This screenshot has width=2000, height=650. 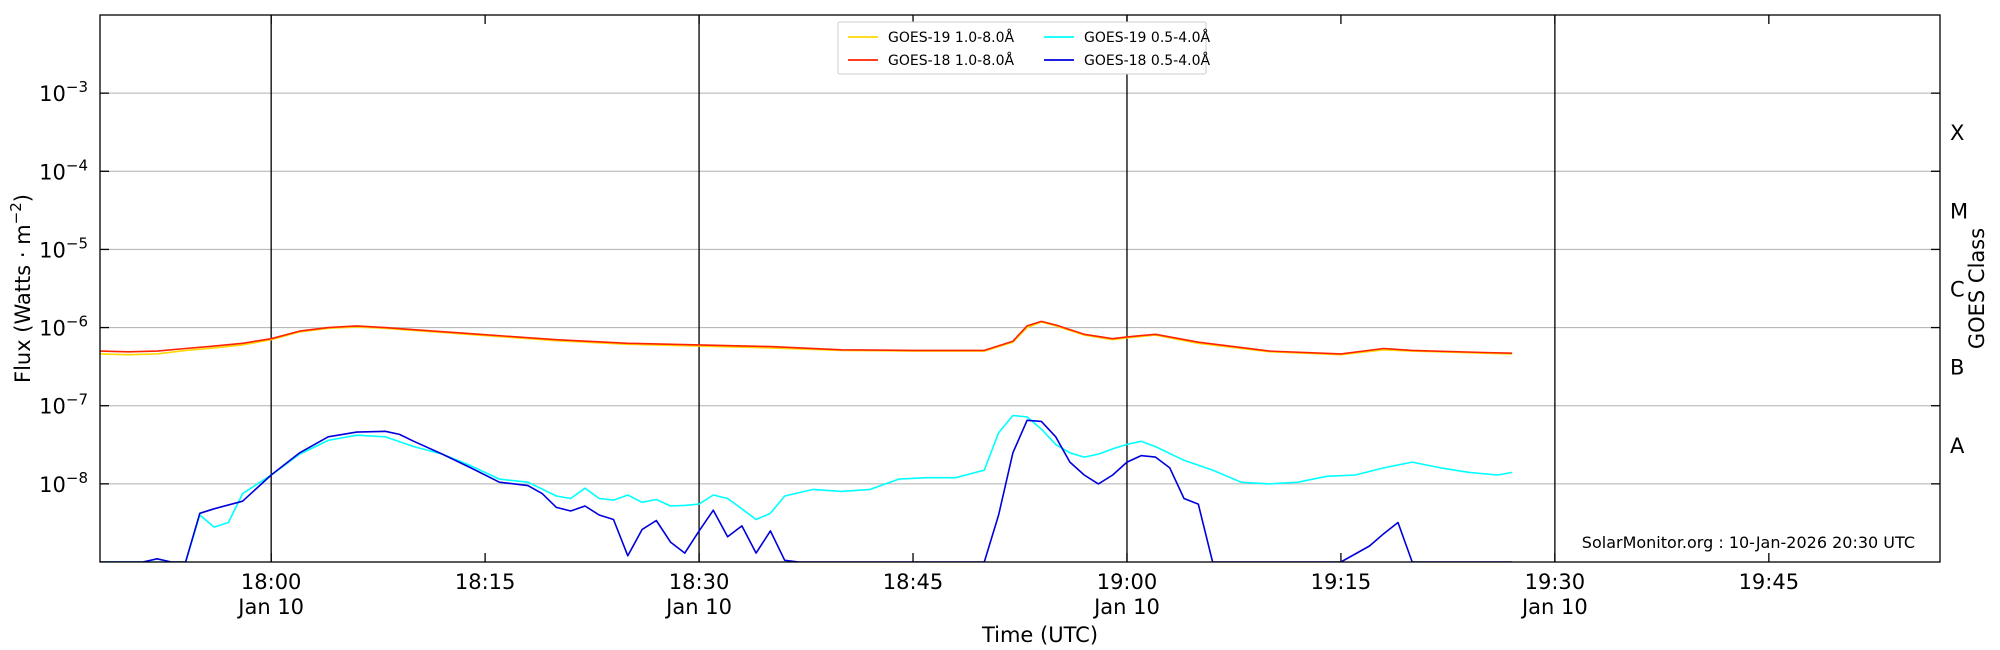 I want to click on goes-class-label: M, so click(x=1959, y=211).